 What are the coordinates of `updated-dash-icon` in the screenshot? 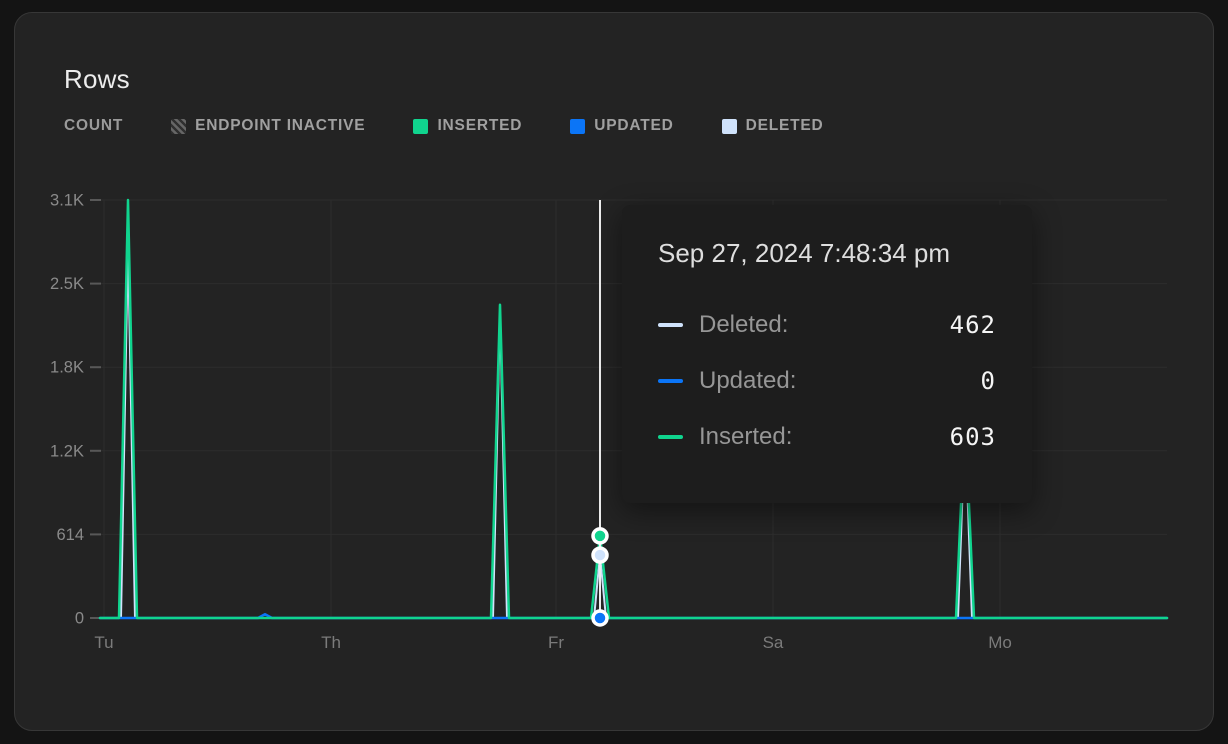 It's located at (670, 381).